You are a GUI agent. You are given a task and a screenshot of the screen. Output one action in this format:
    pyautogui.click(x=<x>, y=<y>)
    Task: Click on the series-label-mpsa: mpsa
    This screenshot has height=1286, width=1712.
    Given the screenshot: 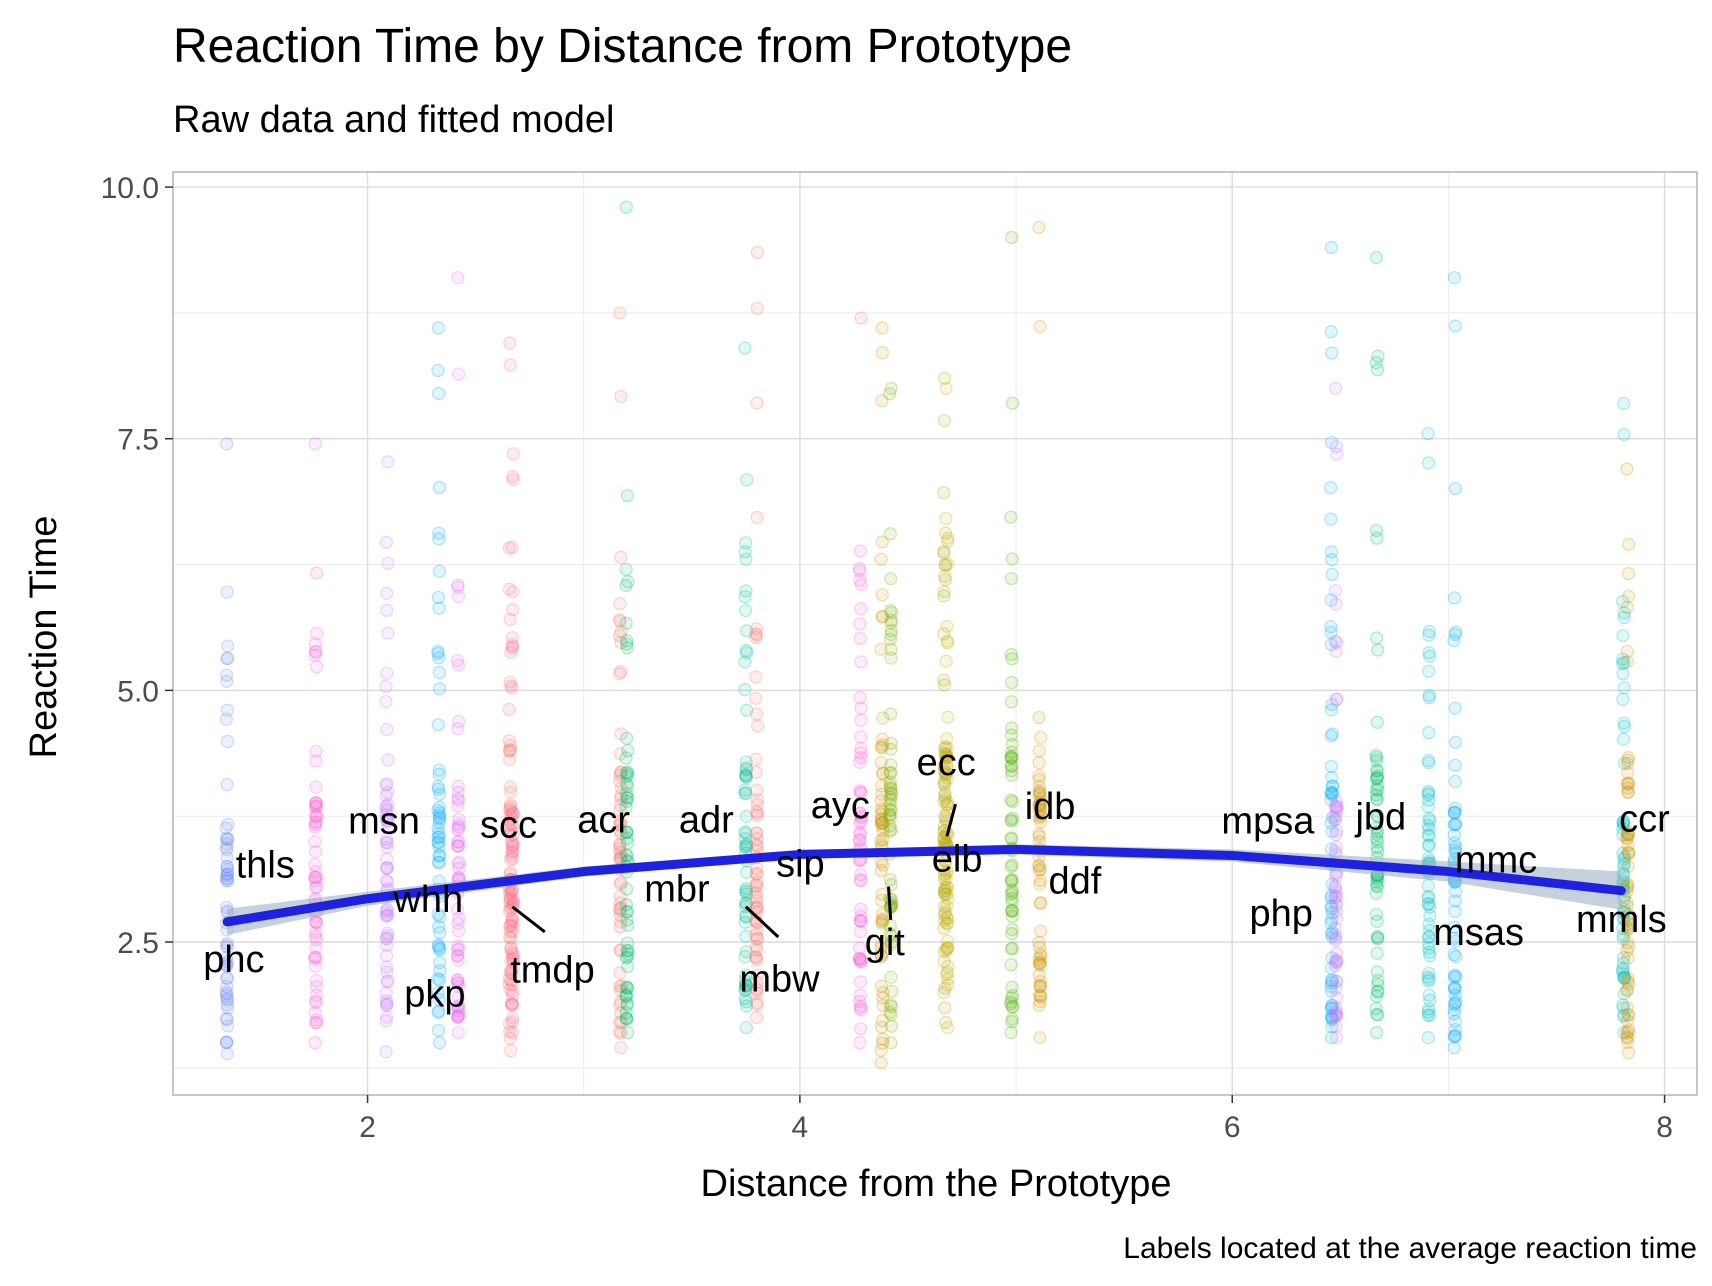 What is the action you would take?
    pyautogui.click(x=1268, y=821)
    